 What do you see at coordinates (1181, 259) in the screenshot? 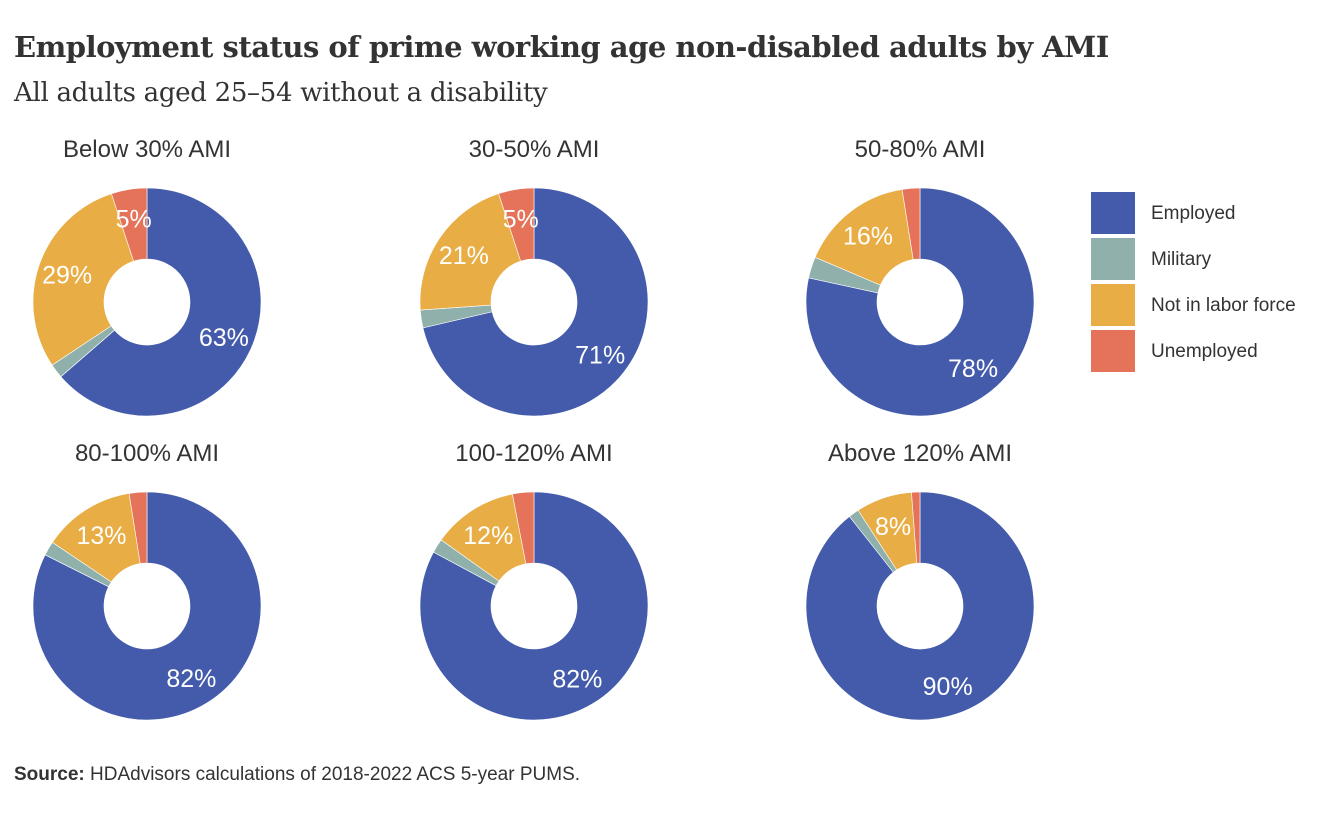
I see `legend-label-military: Military` at bounding box center [1181, 259].